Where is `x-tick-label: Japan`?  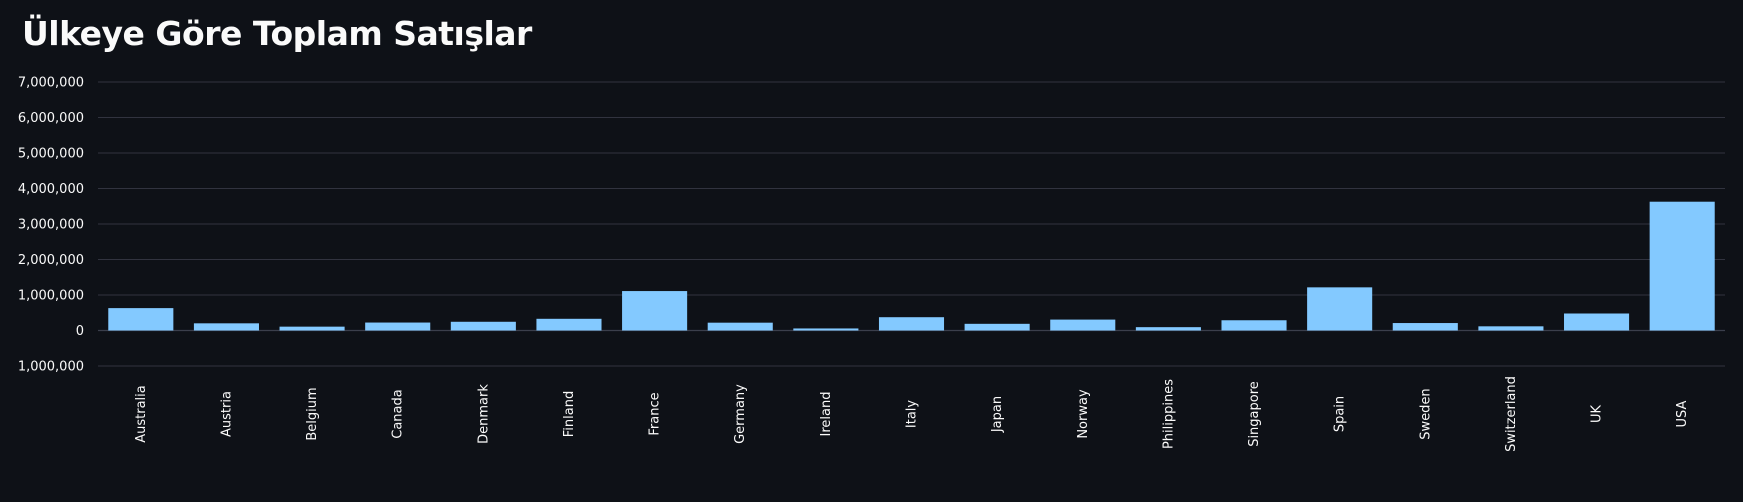
x-tick-label: Japan is located at coordinates (997, 414).